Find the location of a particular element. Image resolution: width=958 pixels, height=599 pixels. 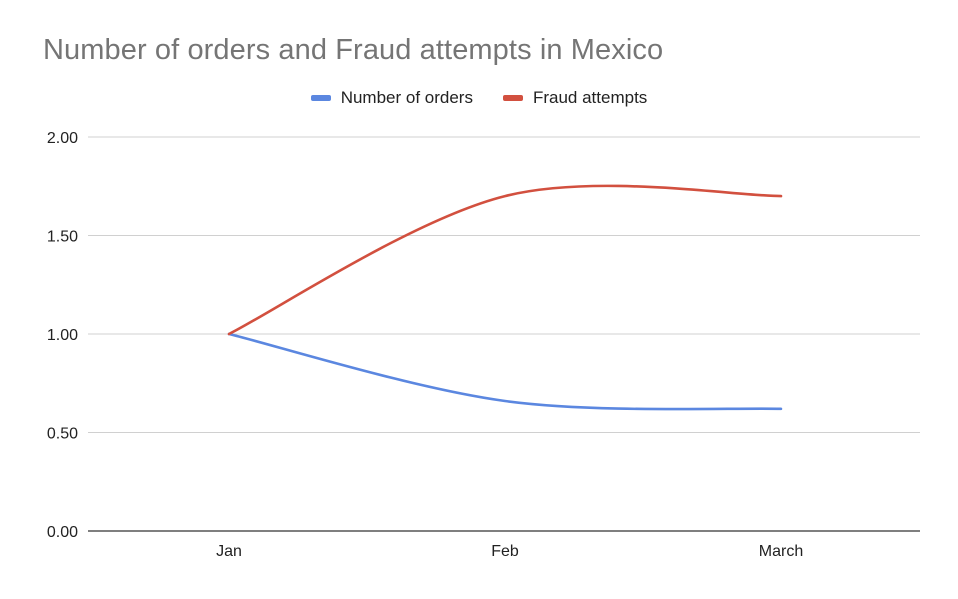

legend-item-orders: Number of orders is located at coordinates (391, 98).